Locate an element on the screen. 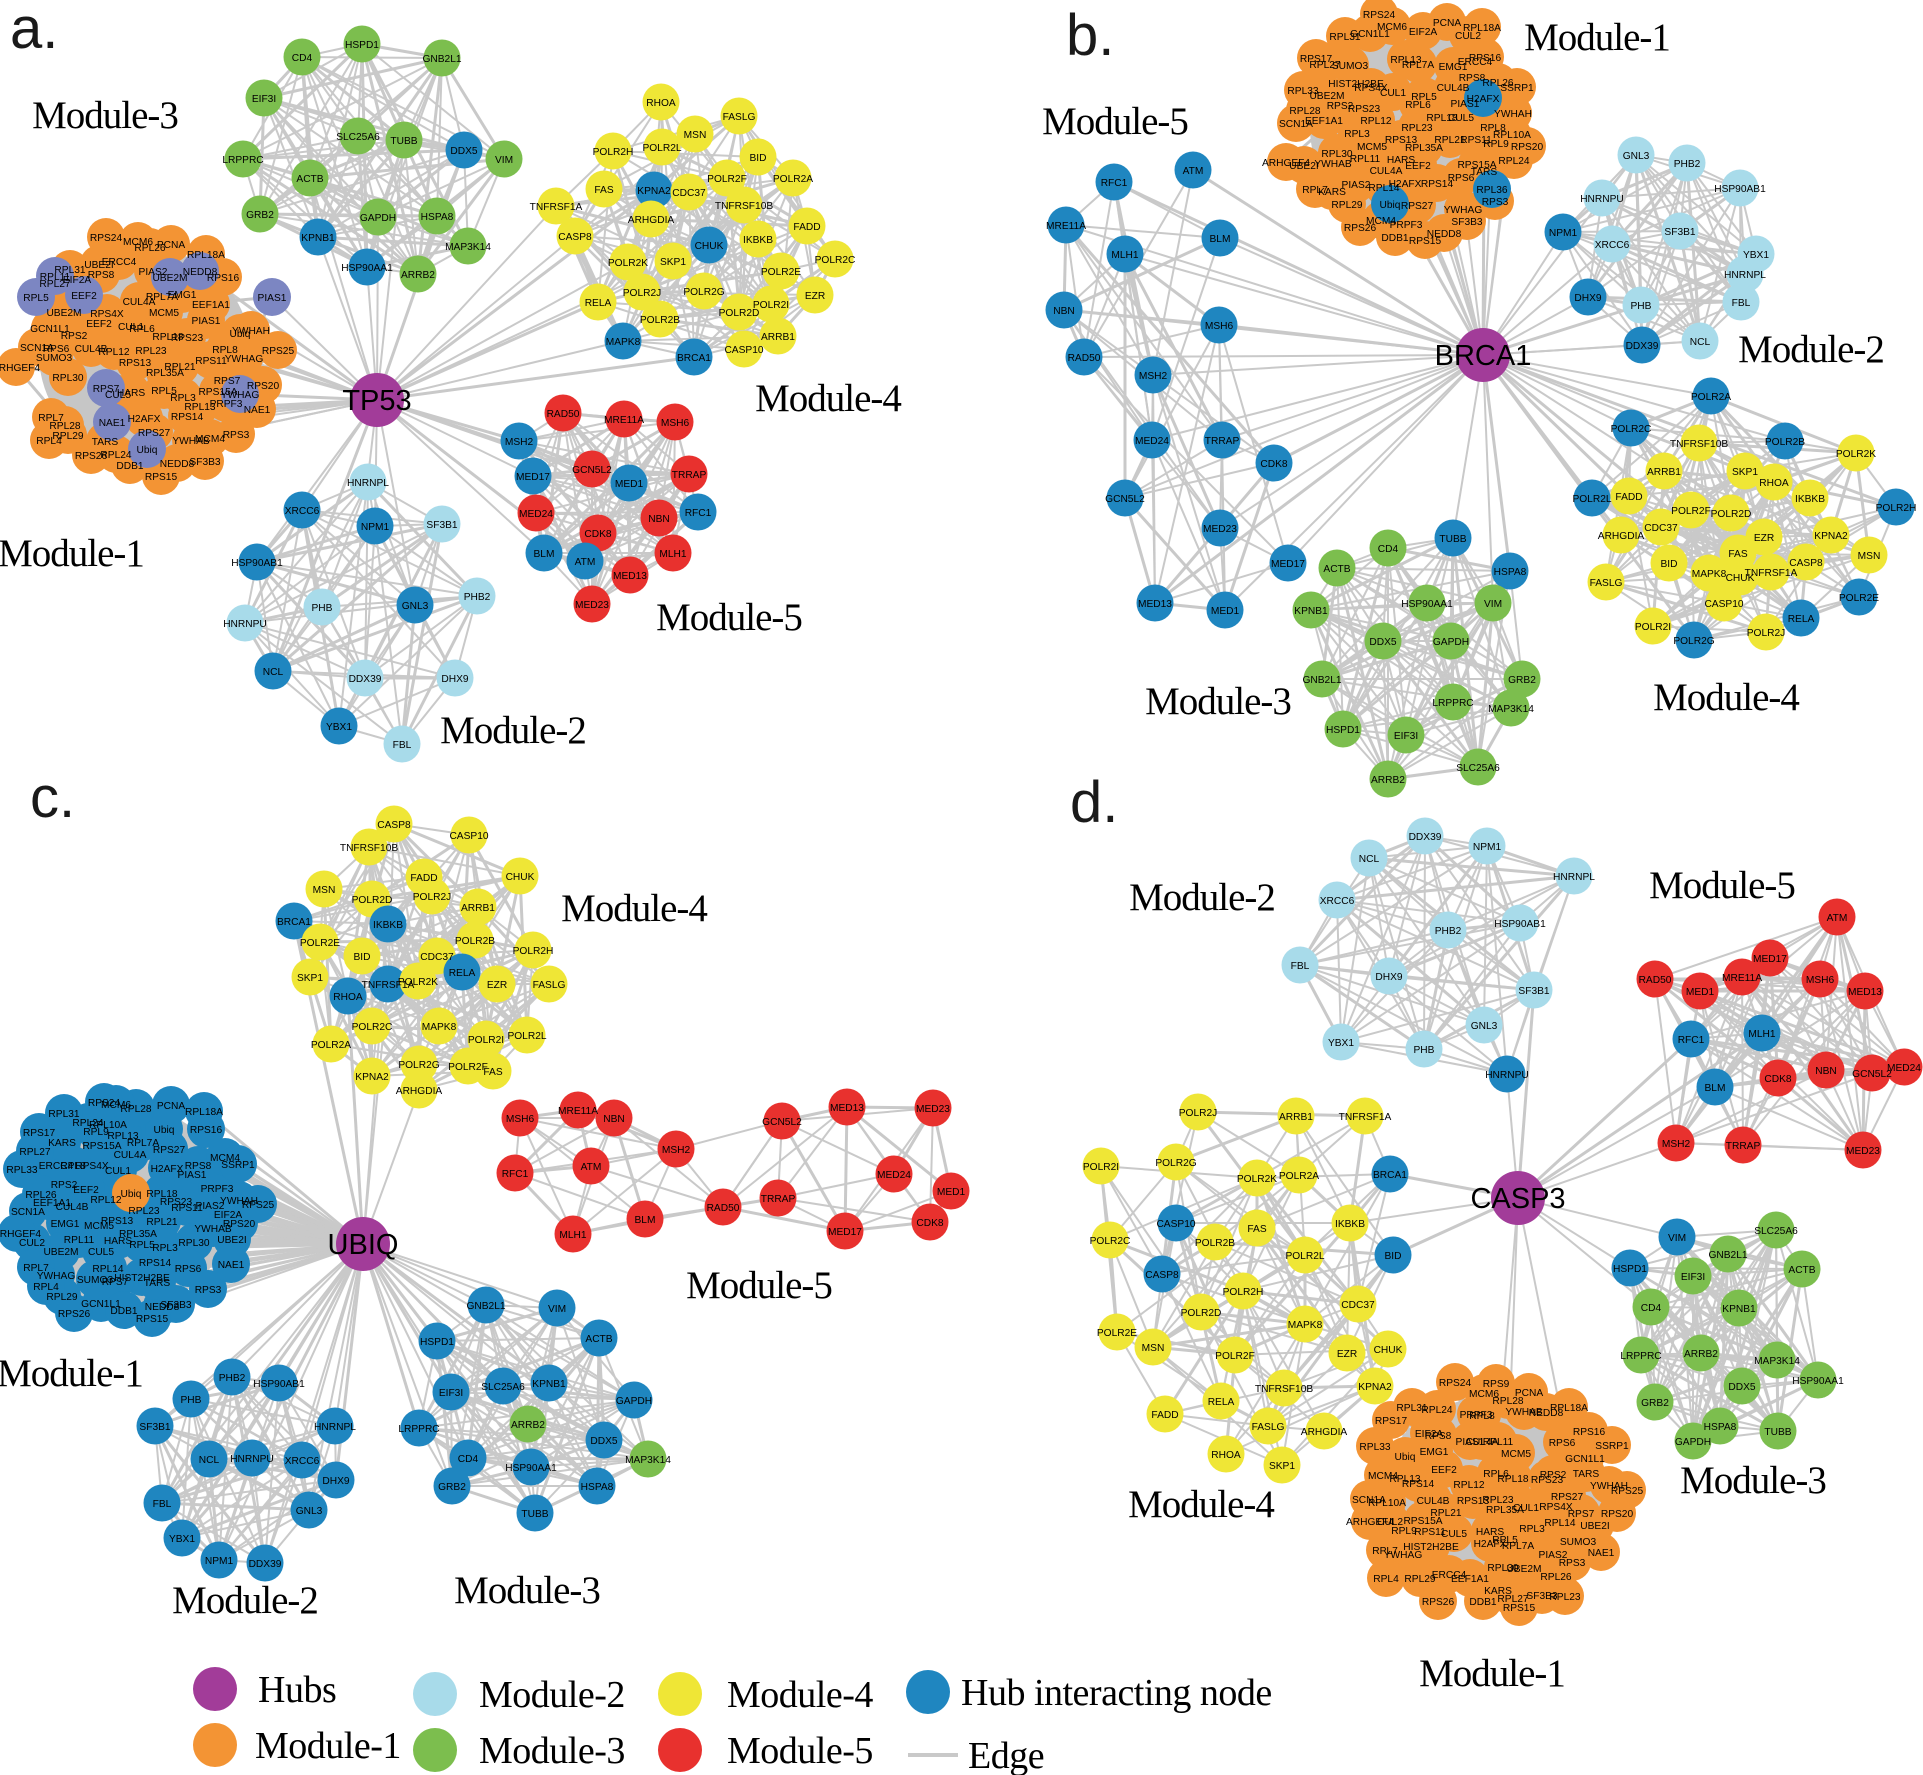  svg-text: FBL is located at coordinates (1741, 303).